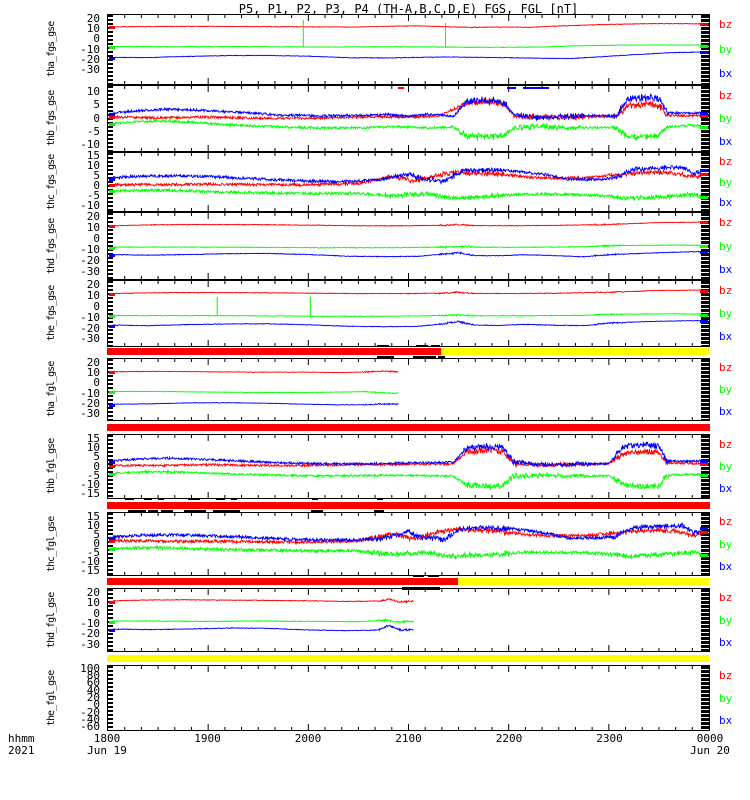 This screenshot has height=800, width=750. What do you see at coordinates (408, 552) in the screenshot?
I see `trace-by-thc_fgl_gse` at bounding box center [408, 552].